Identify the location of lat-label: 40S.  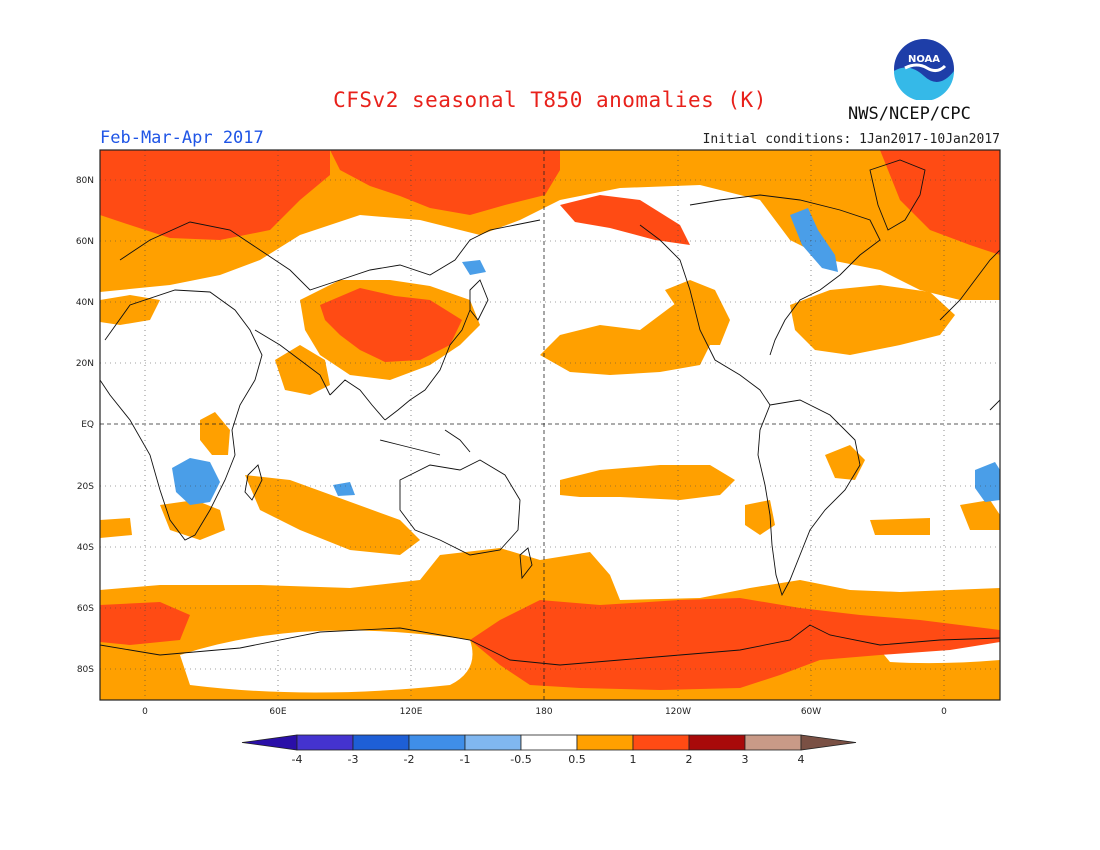
(85, 548).